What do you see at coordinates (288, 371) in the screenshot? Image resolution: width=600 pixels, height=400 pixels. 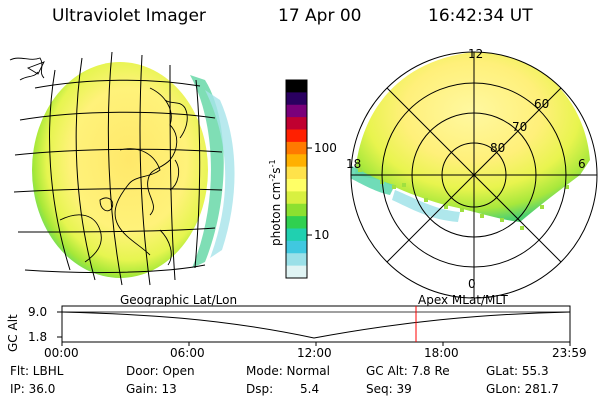 I see `info-mode: Mode: Normal` at bounding box center [288, 371].